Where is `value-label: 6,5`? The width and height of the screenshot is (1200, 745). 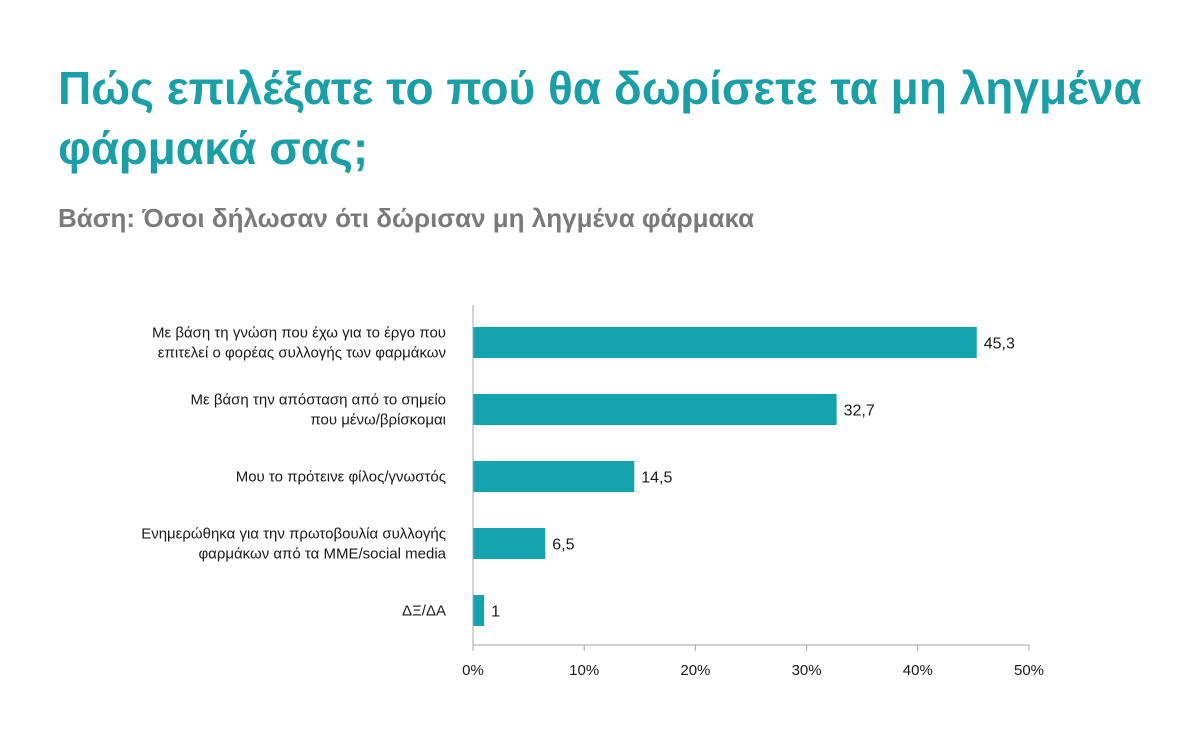 value-label: 6,5 is located at coordinates (563, 545).